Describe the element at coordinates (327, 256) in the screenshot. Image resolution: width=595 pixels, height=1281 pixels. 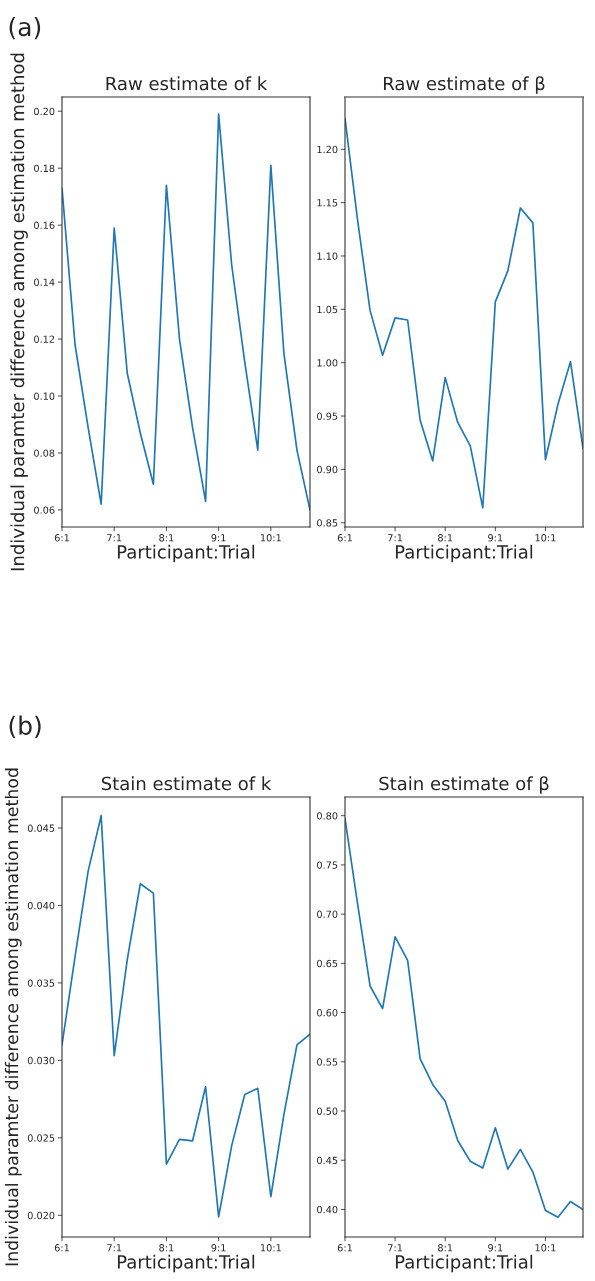
I see `y-tick-label: 1.10` at that location.